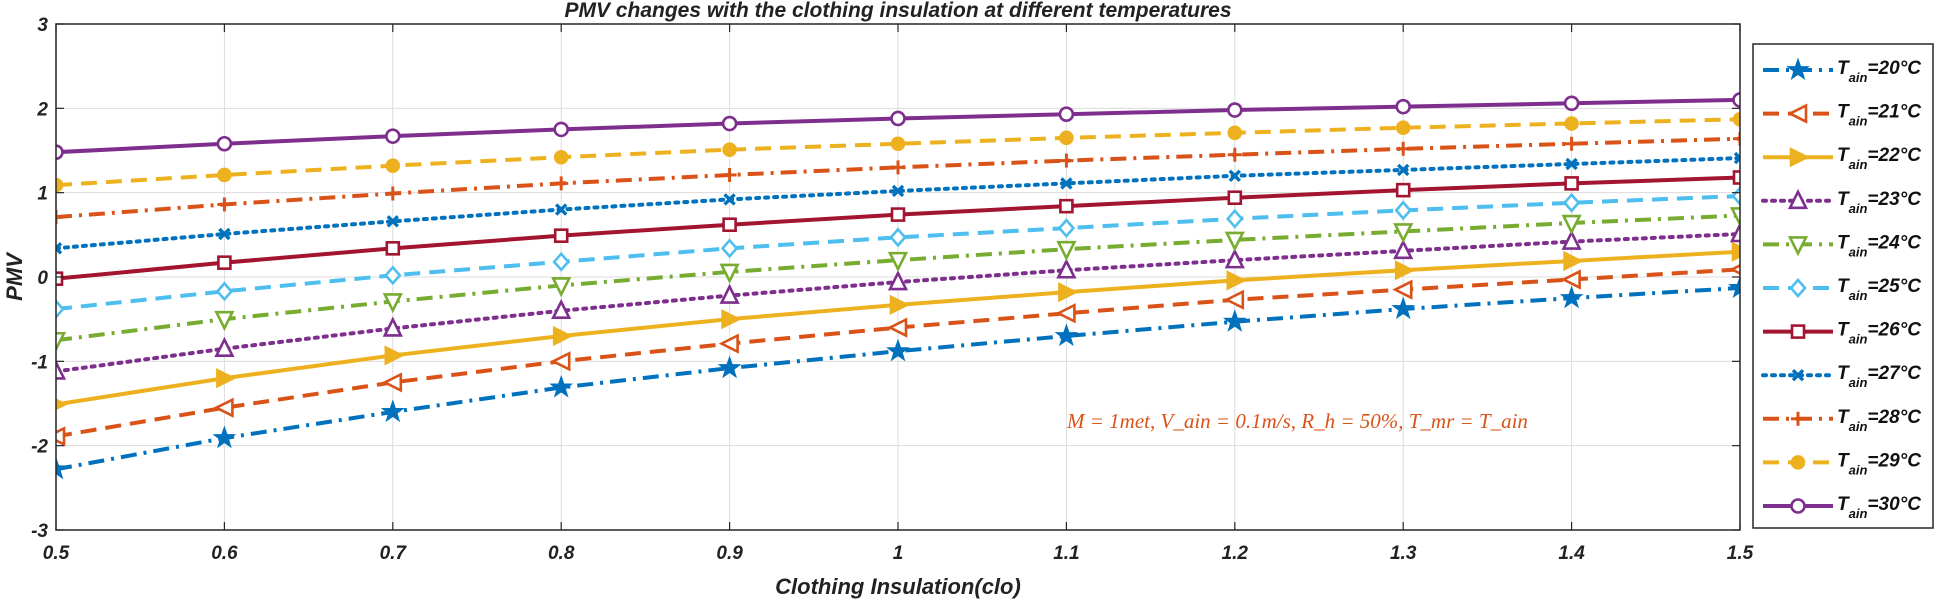 This screenshot has width=1936, height=609. What do you see at coordinates (1842, 158) in the screenshot?
I see `legend-item: Tain=22°C` at bounding box center [1842, 158].